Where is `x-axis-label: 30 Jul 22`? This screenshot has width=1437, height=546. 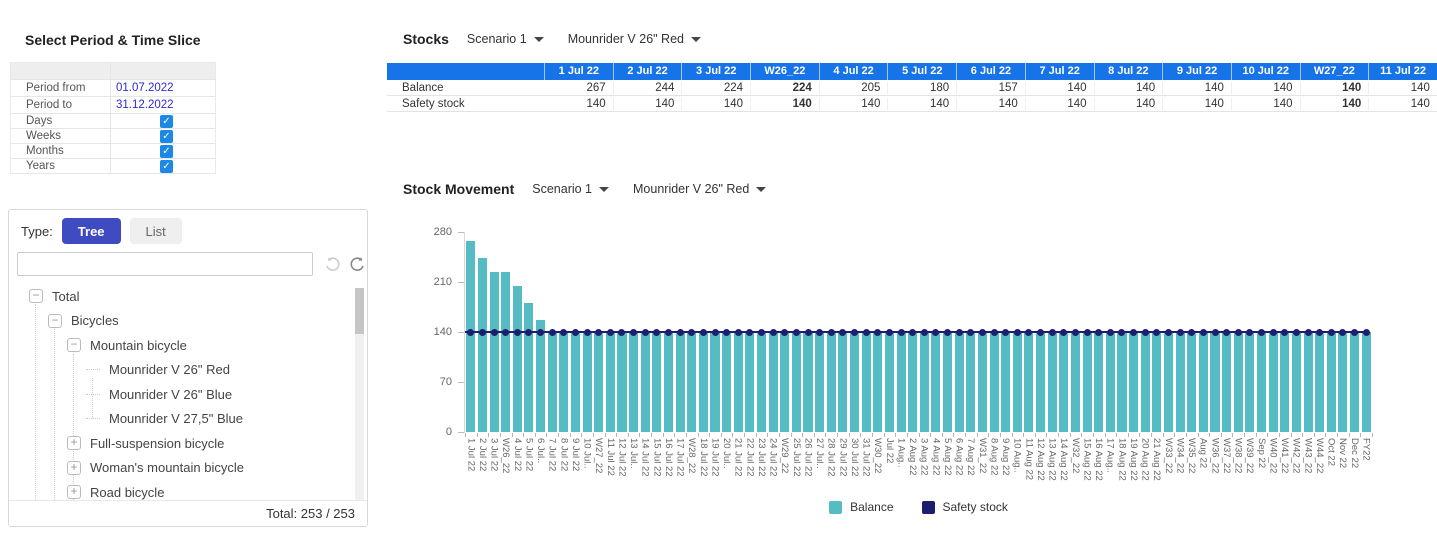 x-axis-label: 30 Jul 22 is located at coordinates (854, 457).